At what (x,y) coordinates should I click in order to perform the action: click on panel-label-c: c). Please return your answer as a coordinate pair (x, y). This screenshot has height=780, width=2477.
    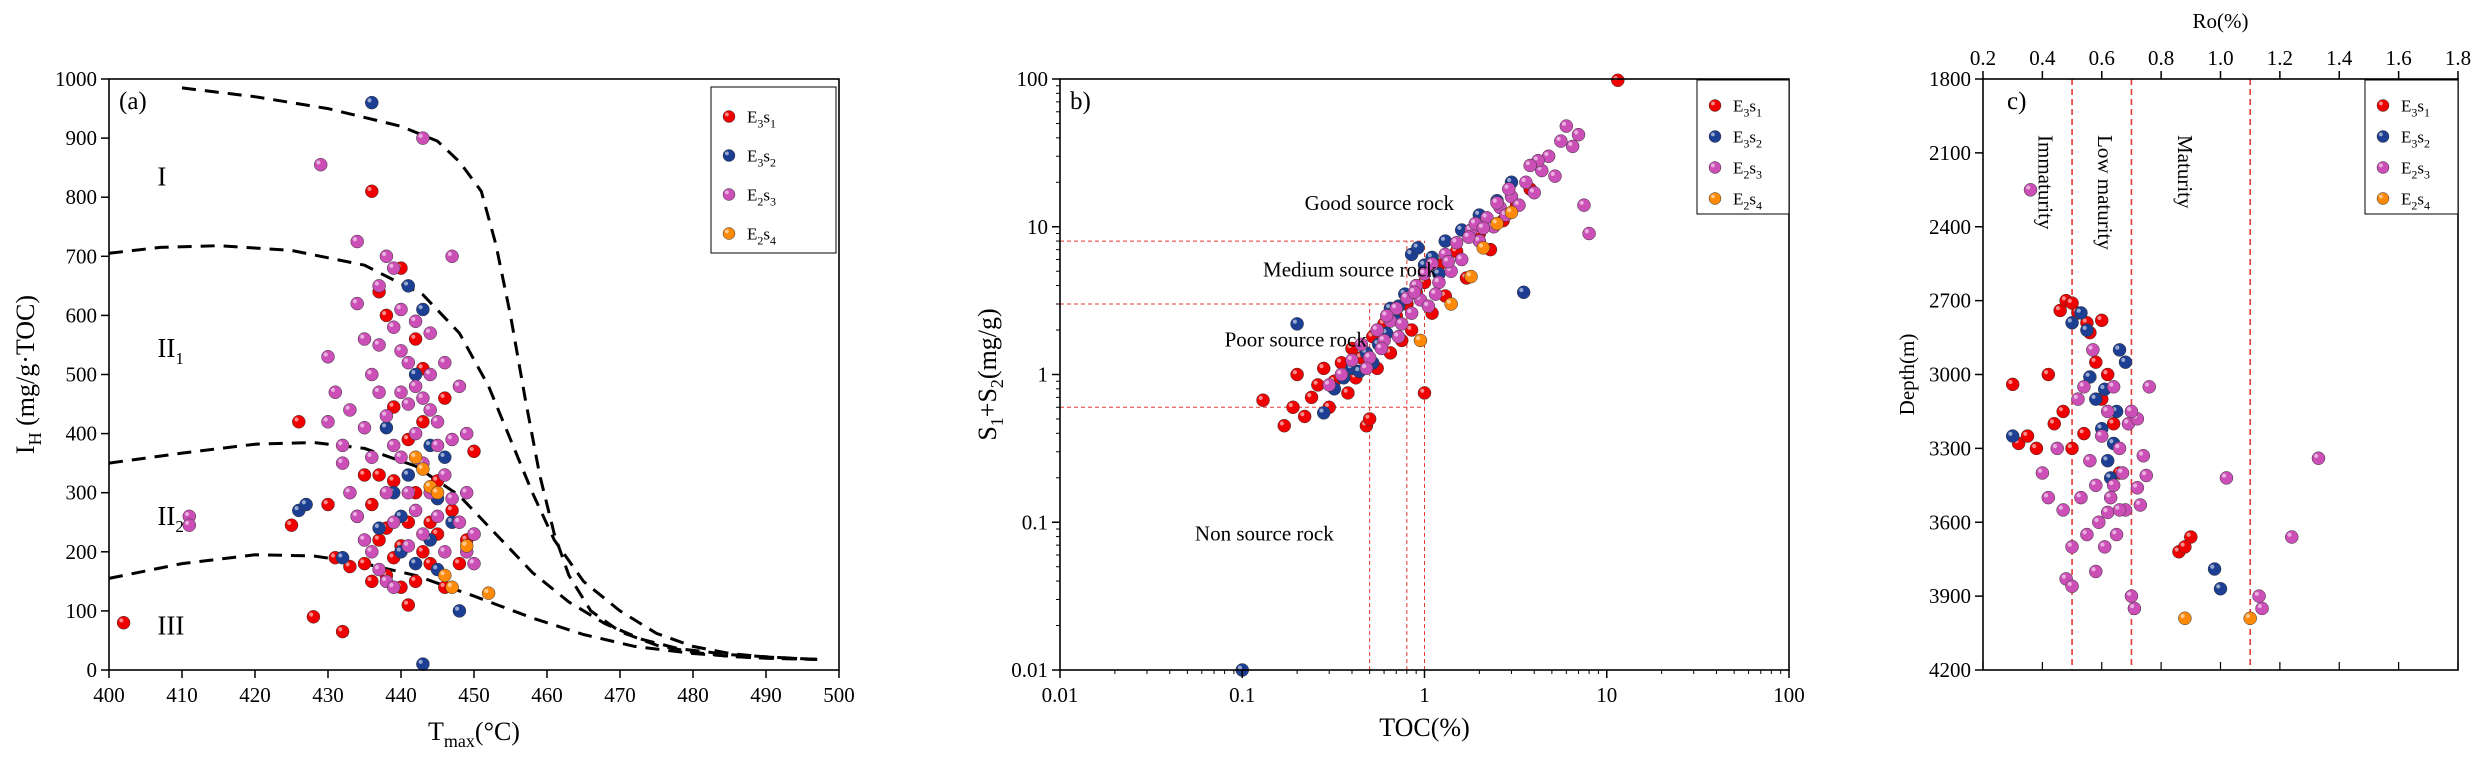
    Looking at the image, I should click on (2016, 101).